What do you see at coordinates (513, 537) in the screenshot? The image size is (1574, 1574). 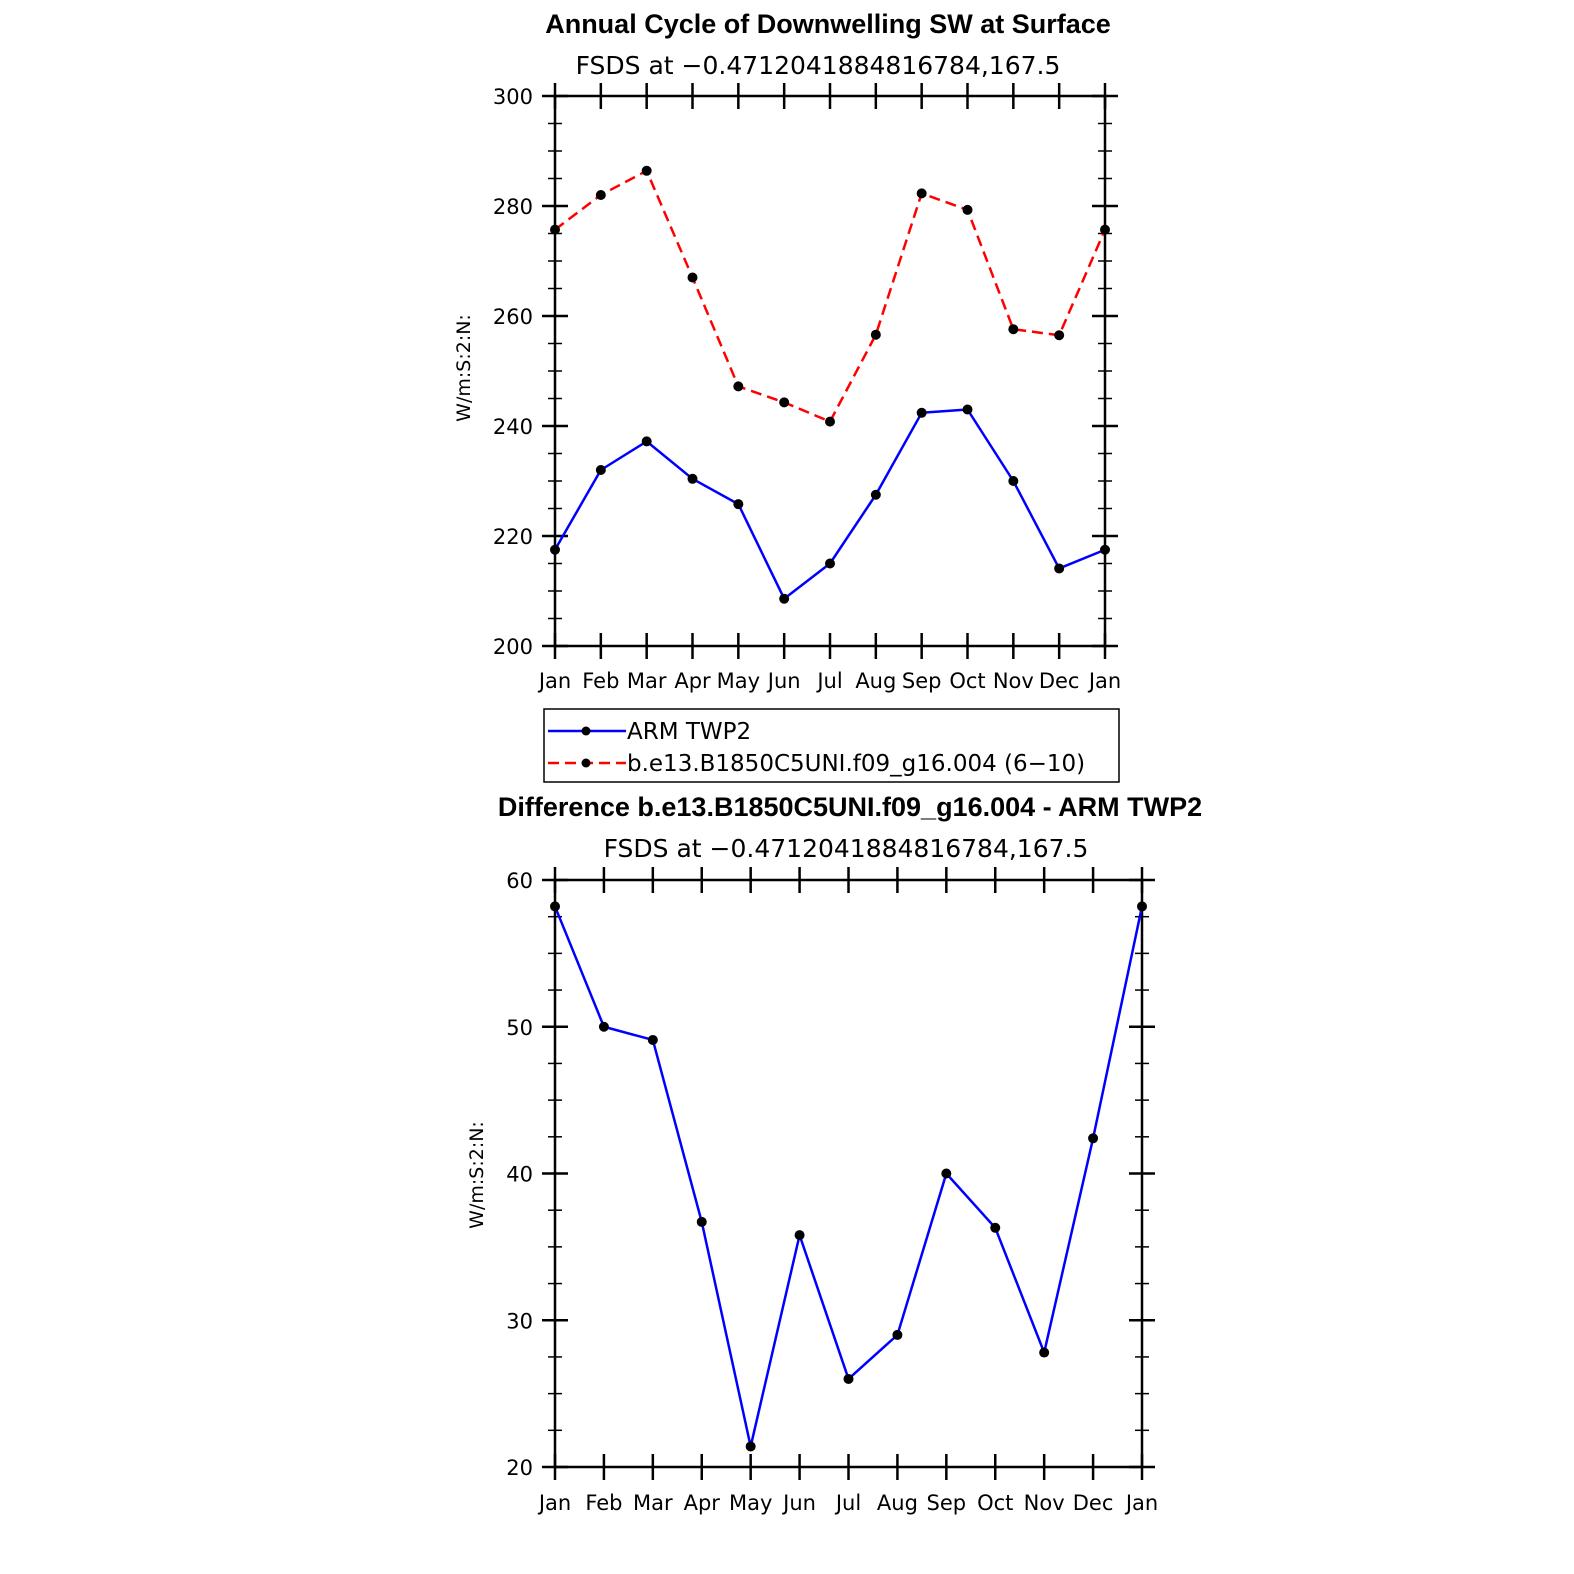 I see `y-tick-label: 220` at bounding box center [513, 537].